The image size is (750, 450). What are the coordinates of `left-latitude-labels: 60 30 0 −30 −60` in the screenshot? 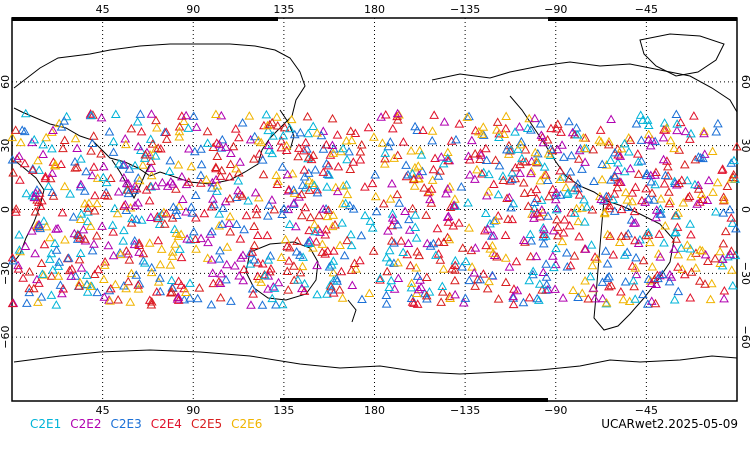 It's located at (6, 212).